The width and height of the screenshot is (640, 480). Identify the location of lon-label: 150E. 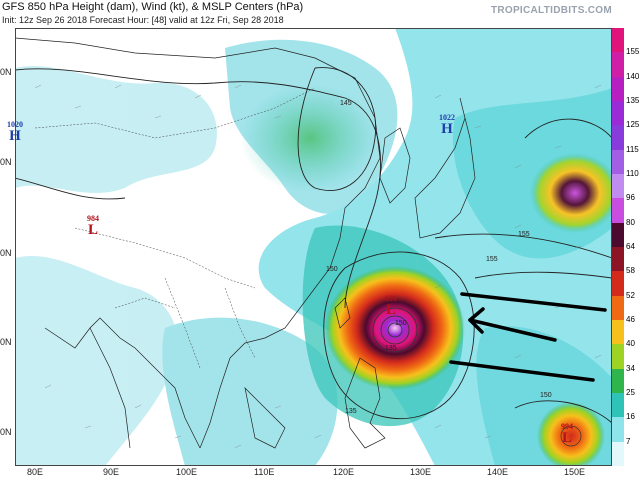
(575, 472).